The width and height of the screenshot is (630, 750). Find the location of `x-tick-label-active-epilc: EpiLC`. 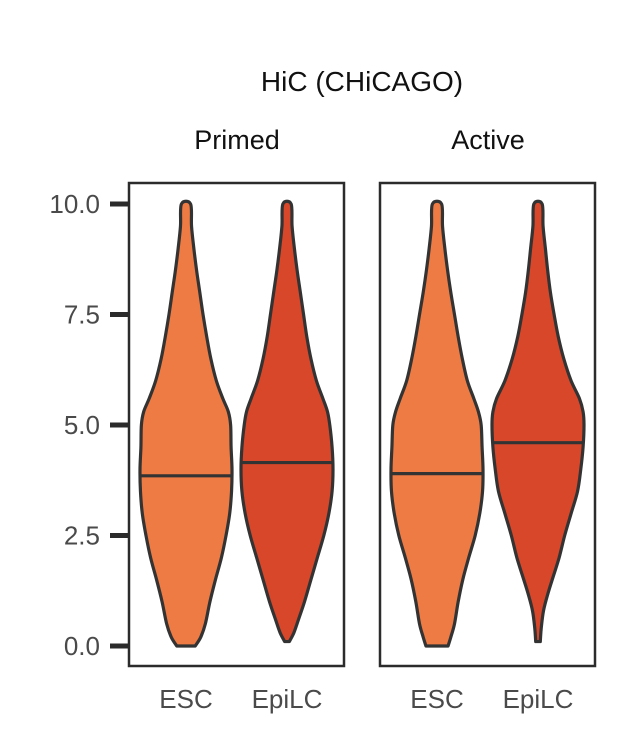

x-tick-label-active-epilc: EpiLC is located at coordinates (538, 699).